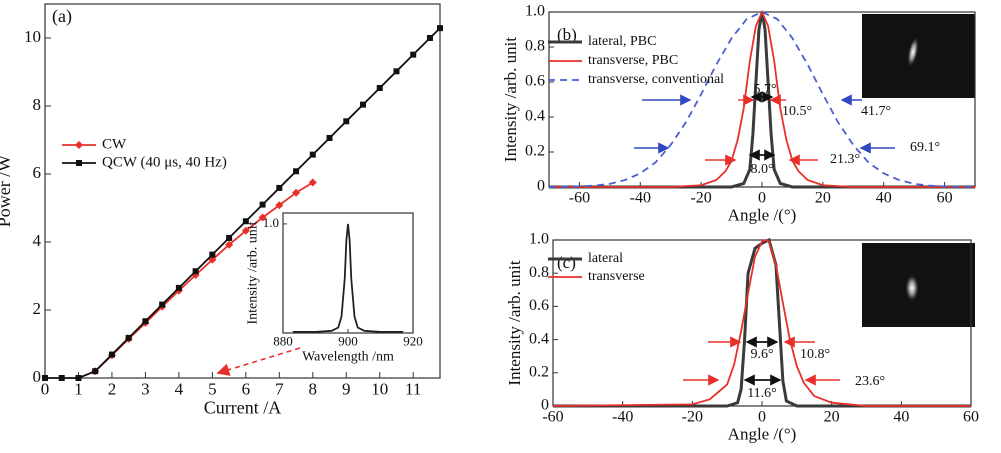  I want to click on y-tick-label: 4, so click(37, 240).